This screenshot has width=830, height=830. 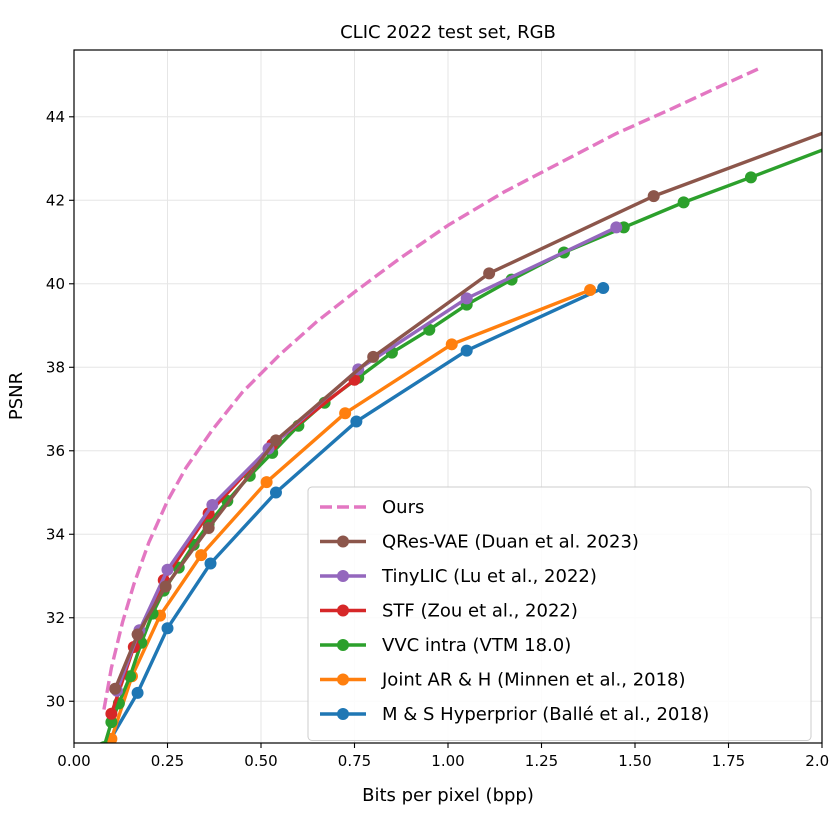 What do you see at coordinates (448, 32) in the screenshot?
I see `chart-title: CLIC 2022 test set, RGB` at bounding box center [448, 32].